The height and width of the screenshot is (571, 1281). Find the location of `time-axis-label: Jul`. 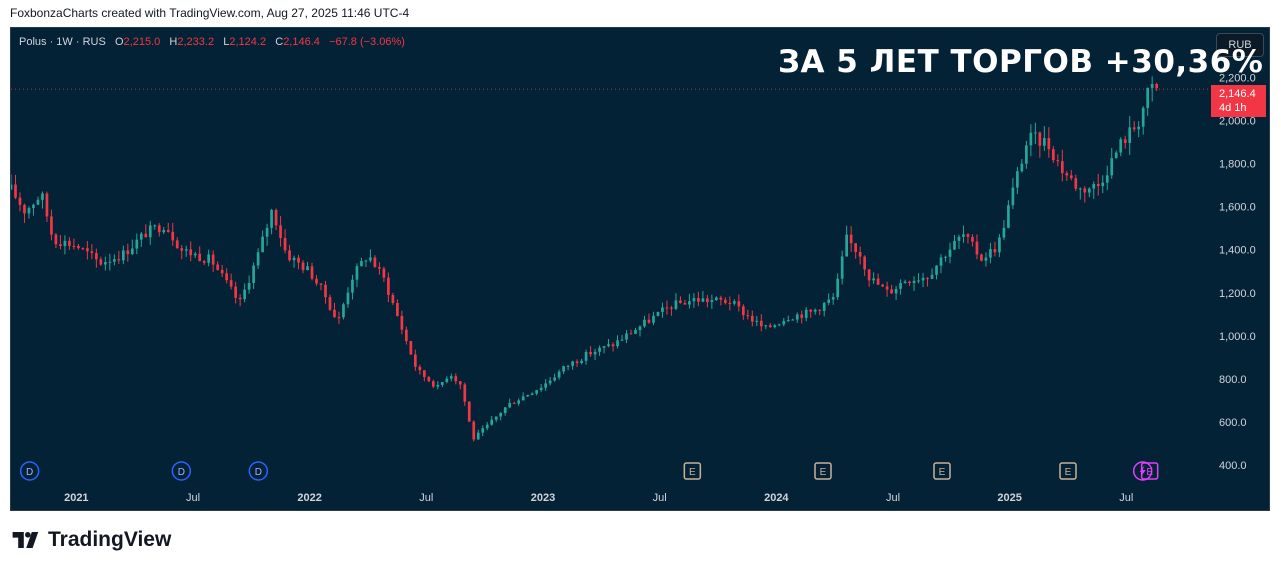

time-axis-label: Jul is located at coordinates (1126, 498).